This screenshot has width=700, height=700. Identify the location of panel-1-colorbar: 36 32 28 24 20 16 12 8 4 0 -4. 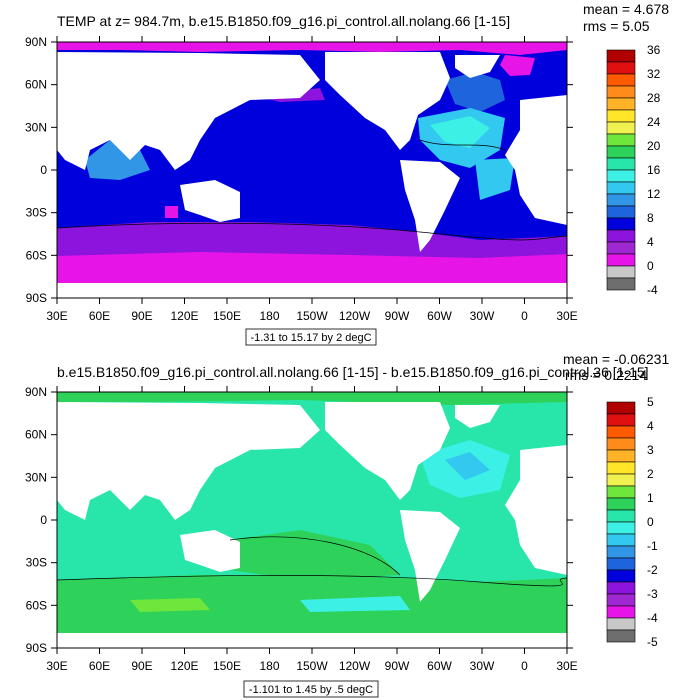
(633, 170).